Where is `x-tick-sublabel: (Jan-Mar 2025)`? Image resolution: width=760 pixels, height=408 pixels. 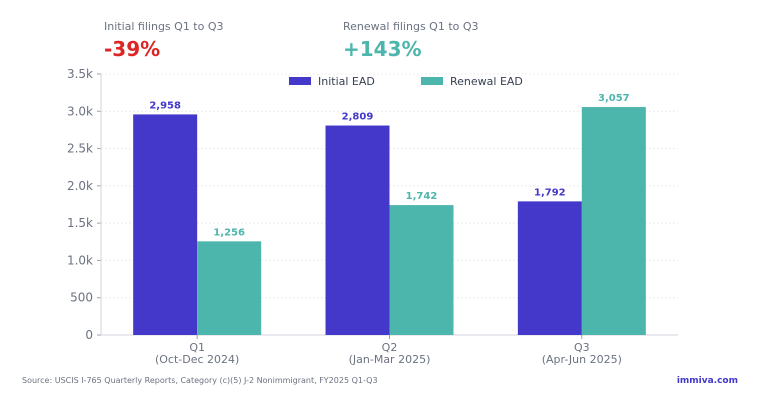 x-tick-sublabel: (Jan-Mar 2025) is located at coordinates (390, 359).